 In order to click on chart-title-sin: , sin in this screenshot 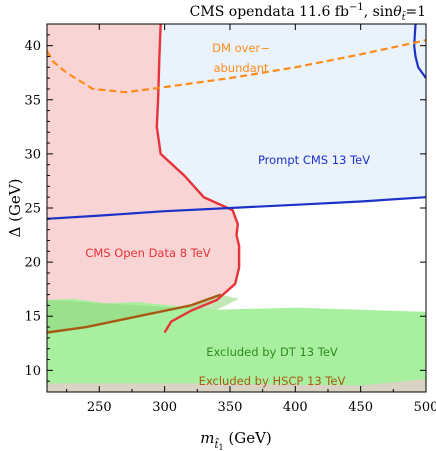, I will do `click(379, 12)`.